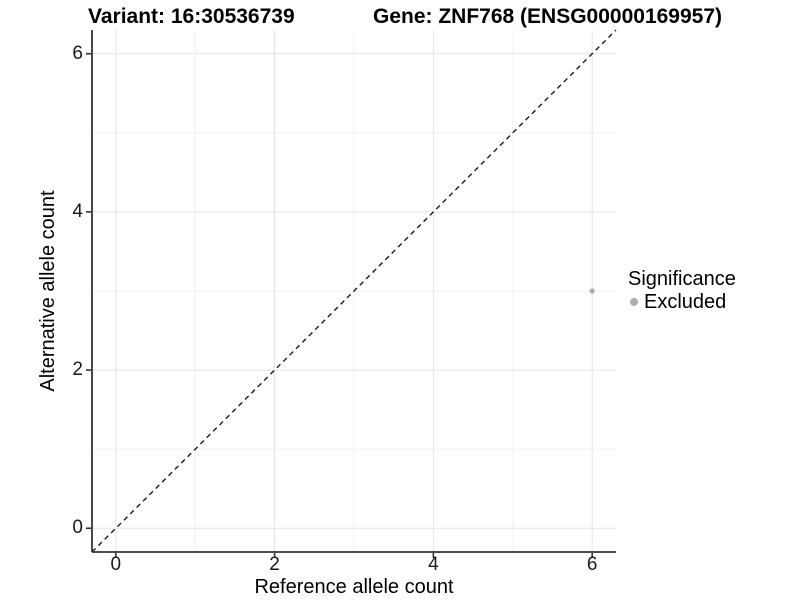  Describe the element at coordinates (191, 16) in the screenshot. I see `plot-title-variant: Variant: 16:30536739` at that location.